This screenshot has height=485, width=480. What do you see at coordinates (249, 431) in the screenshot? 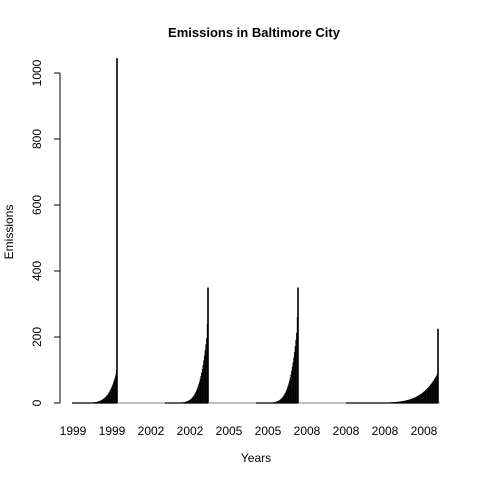
I see `x-axis-ticks: 1999 1999 2002 2002 2005 2005 2008 2008 2008 2008` at bounding box center [249, 431].